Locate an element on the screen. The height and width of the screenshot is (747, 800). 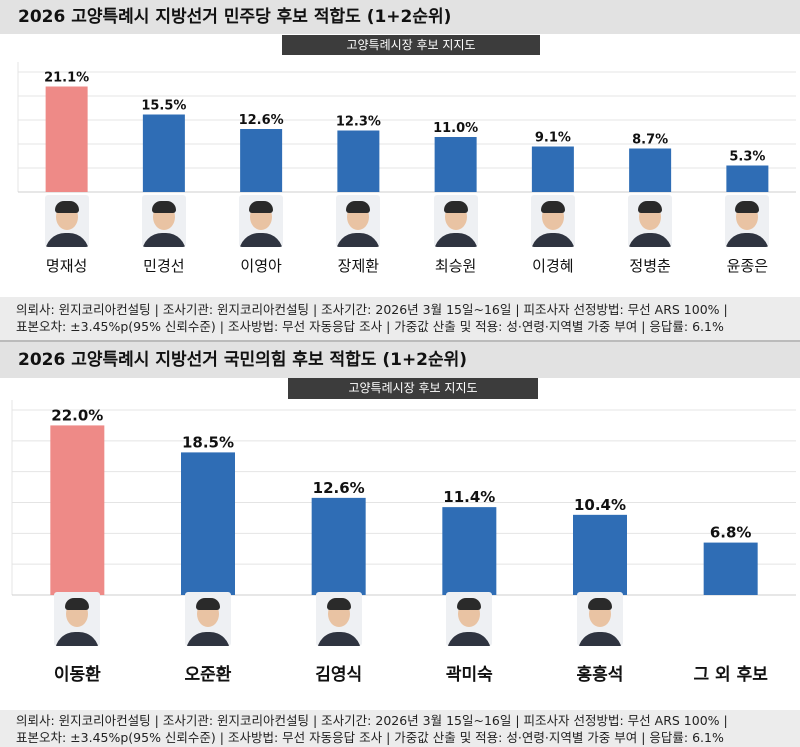
candidate-4: 홍흥석 is located at coordinates (600, 638).